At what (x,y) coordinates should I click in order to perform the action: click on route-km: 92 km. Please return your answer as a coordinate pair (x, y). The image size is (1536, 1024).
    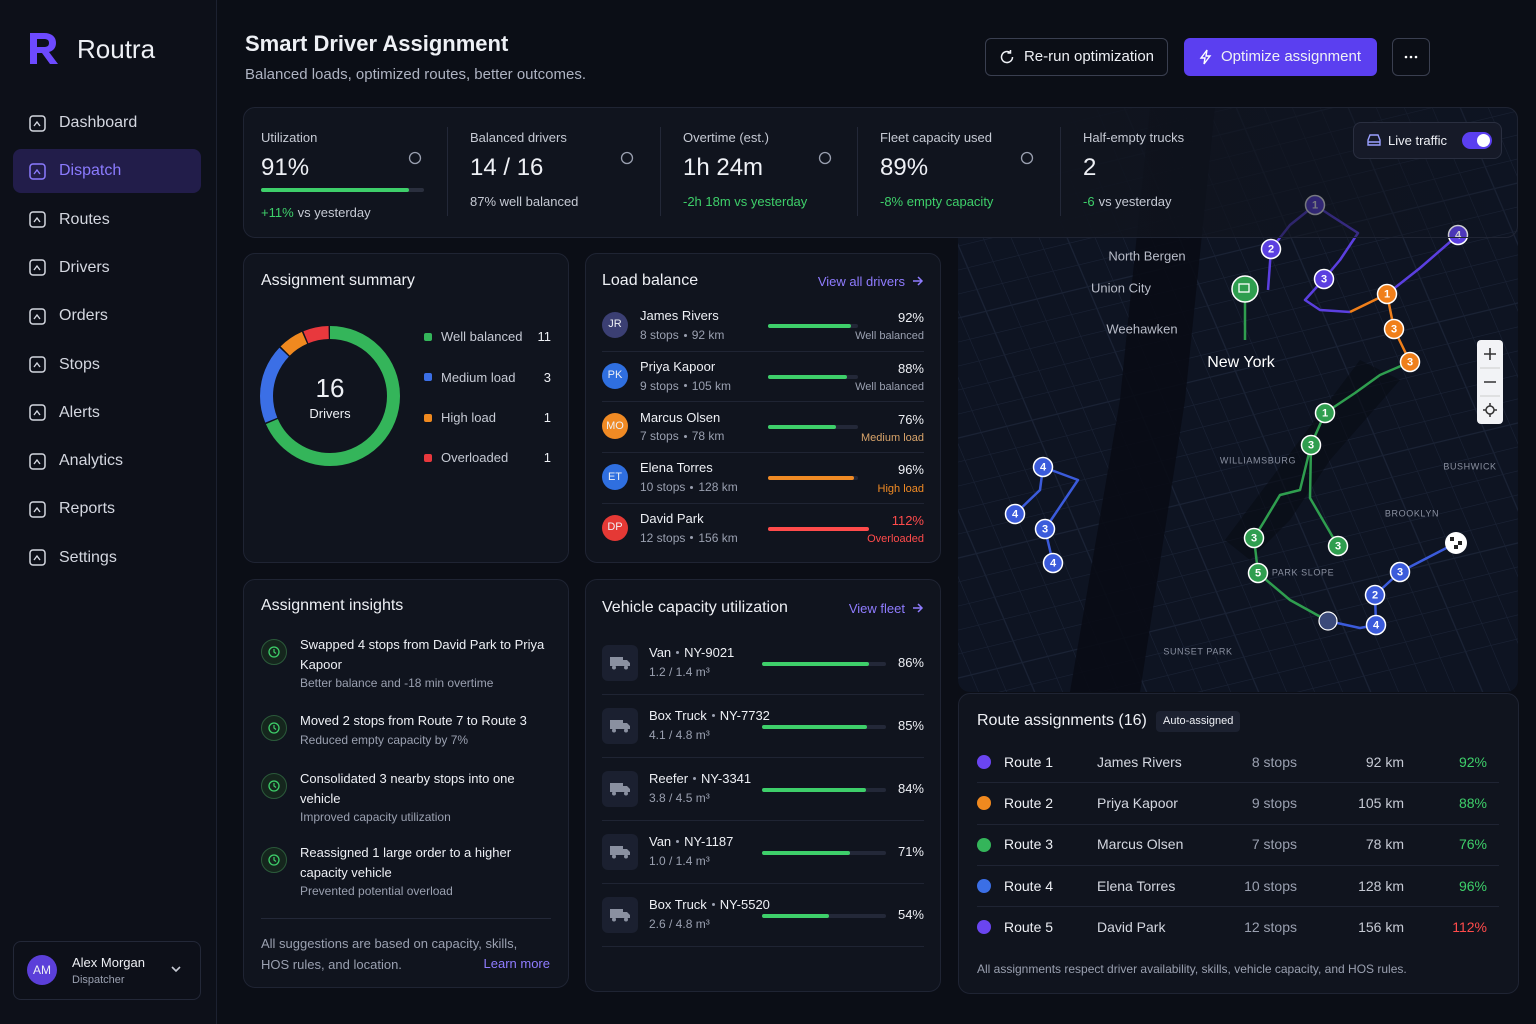
    Looking at the image, I should click on (1384, 761).